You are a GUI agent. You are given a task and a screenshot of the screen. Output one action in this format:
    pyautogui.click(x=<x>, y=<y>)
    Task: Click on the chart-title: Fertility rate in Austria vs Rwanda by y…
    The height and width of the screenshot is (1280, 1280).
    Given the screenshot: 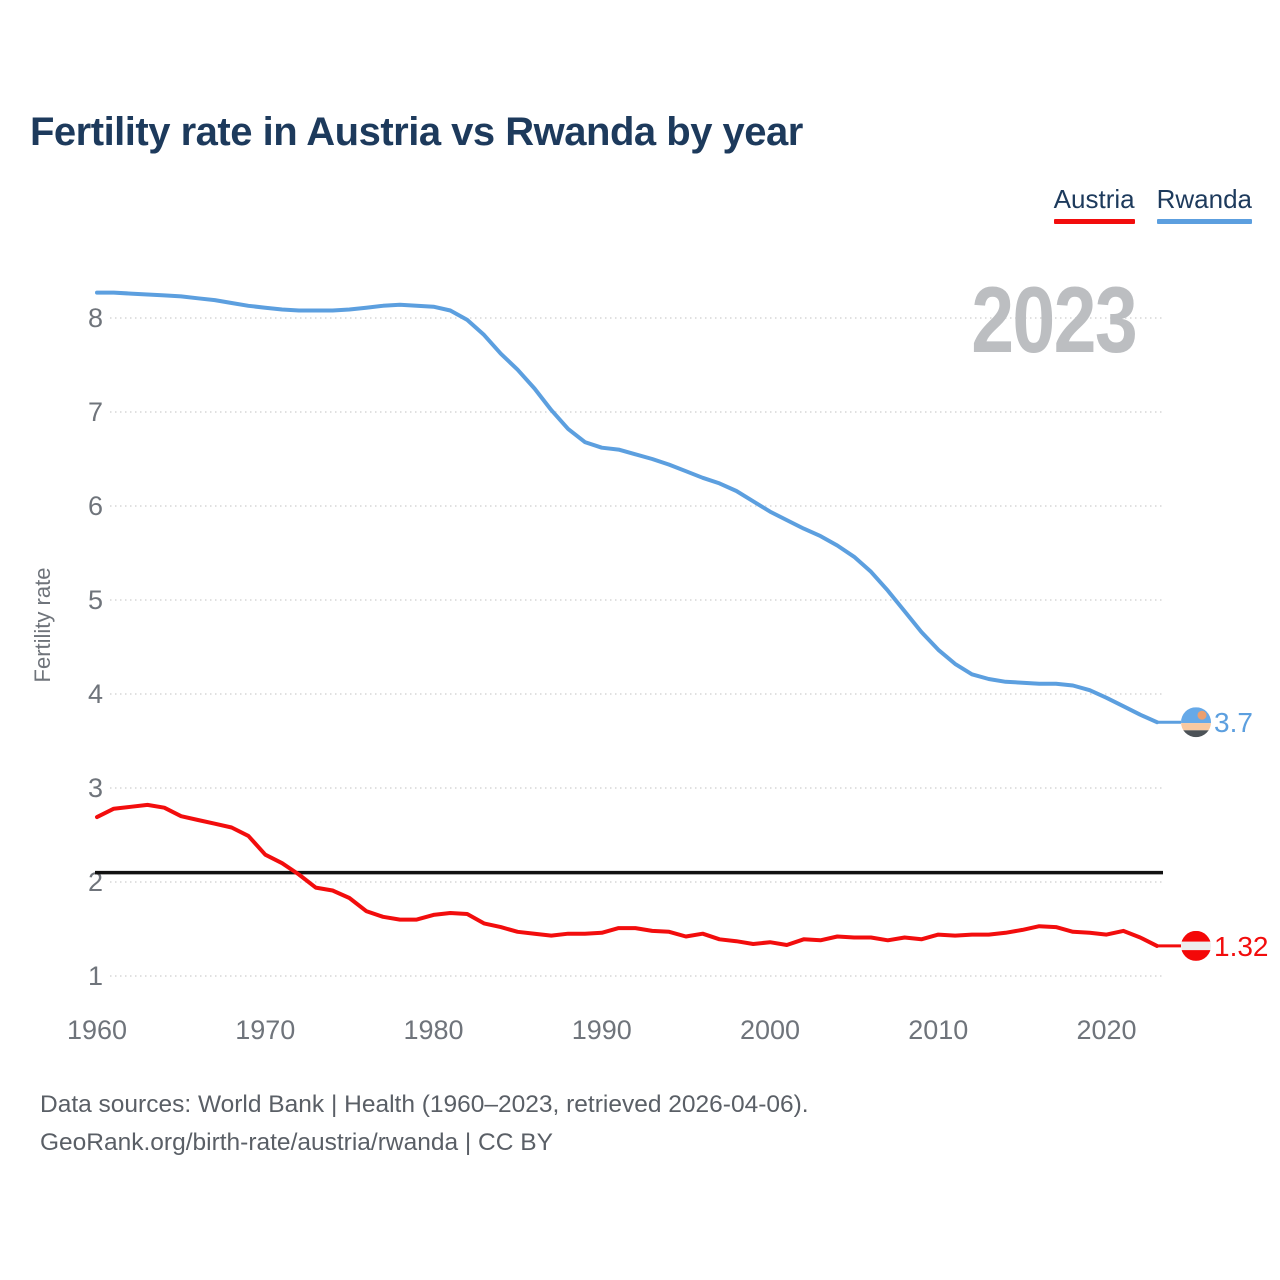 What is the action you would take?
    pyautogui.click(x=416, y=132)
    